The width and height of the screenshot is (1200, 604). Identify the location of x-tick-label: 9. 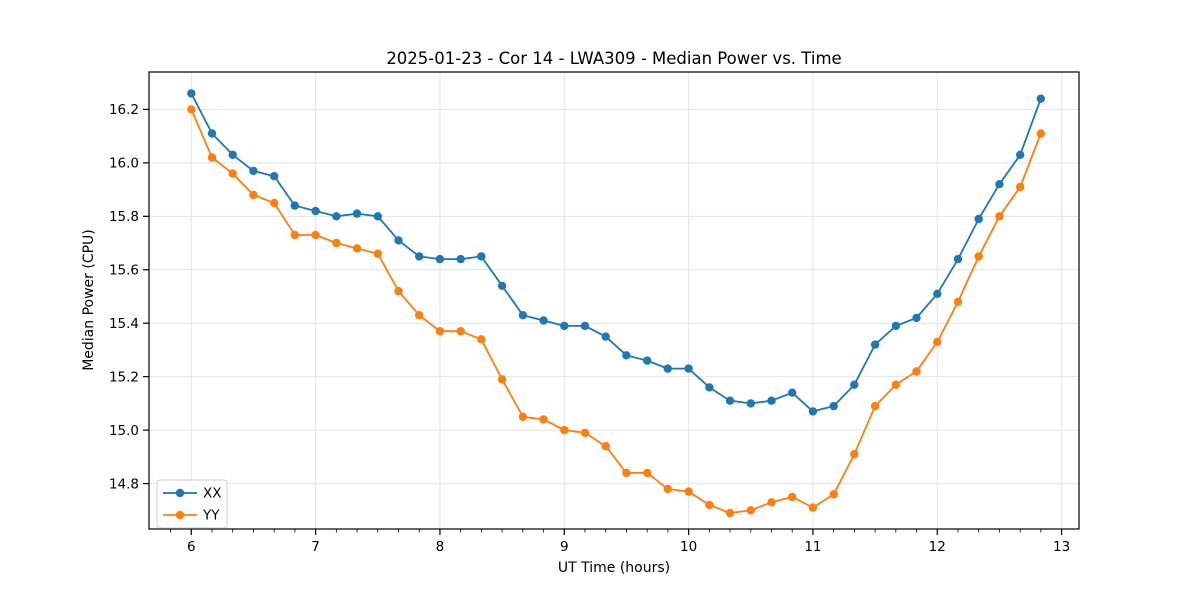
(564, 547).